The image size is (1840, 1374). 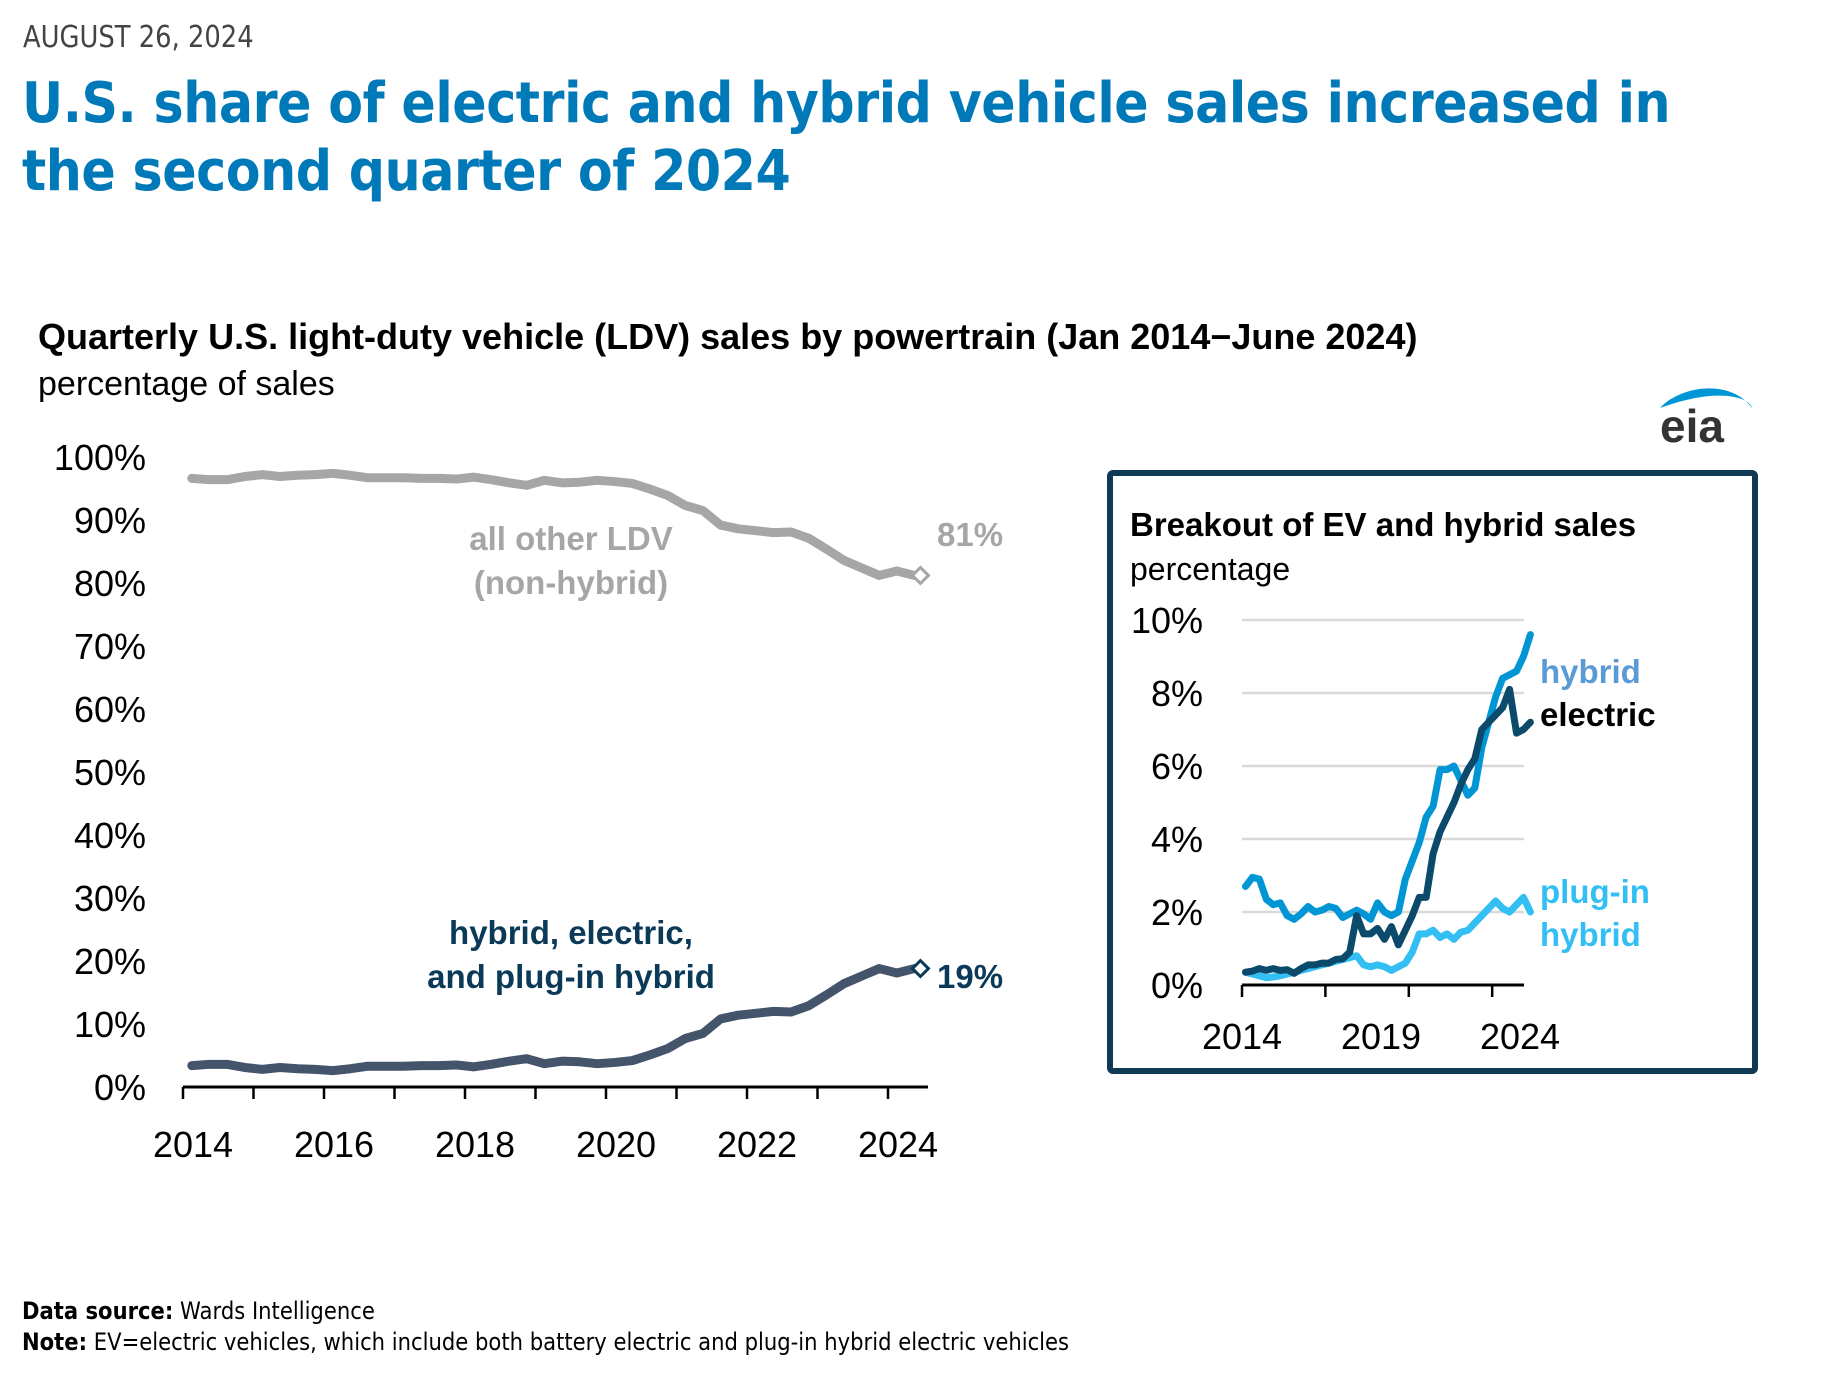 I want to click on main-y-tick-label: 40%, so click(x=110, y=835).